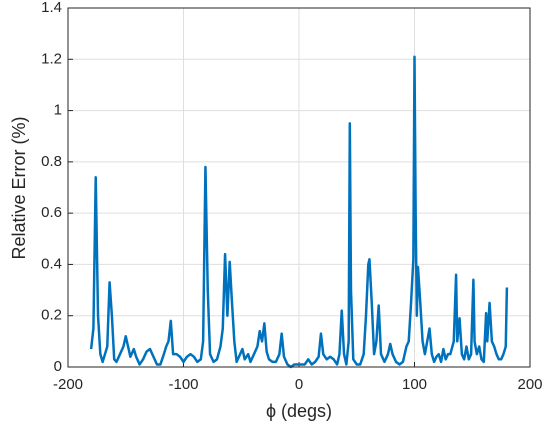 The height and width of the screenshot is (430, 550). Describe the element at coordinates (51, 212) in the screenshot. I see `y-tick-label: 0.6` at that location.